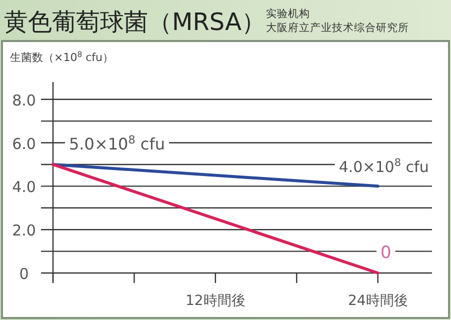 The width and height of the screenshot is (451, 320). I want to click on annotation: 5.0×10$^{8}$ cfu, so click(117, 143).